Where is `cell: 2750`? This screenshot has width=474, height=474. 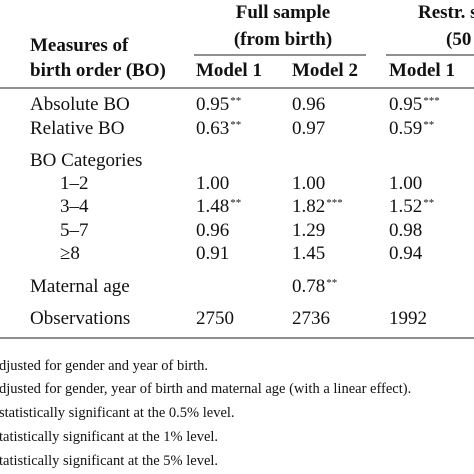
cell: 2750 is located at coordinates (215, 318).